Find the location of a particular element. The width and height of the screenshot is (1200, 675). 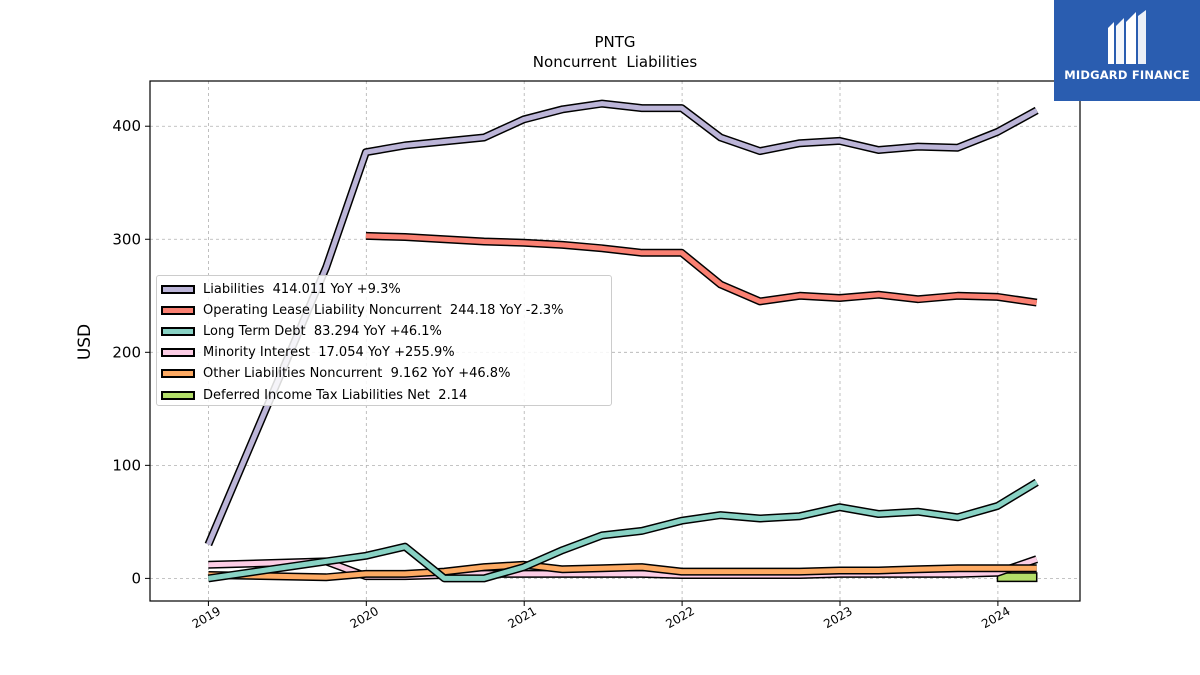

series-line-operating-lease-liability-noncurrent is located at coordinates (701, 269).